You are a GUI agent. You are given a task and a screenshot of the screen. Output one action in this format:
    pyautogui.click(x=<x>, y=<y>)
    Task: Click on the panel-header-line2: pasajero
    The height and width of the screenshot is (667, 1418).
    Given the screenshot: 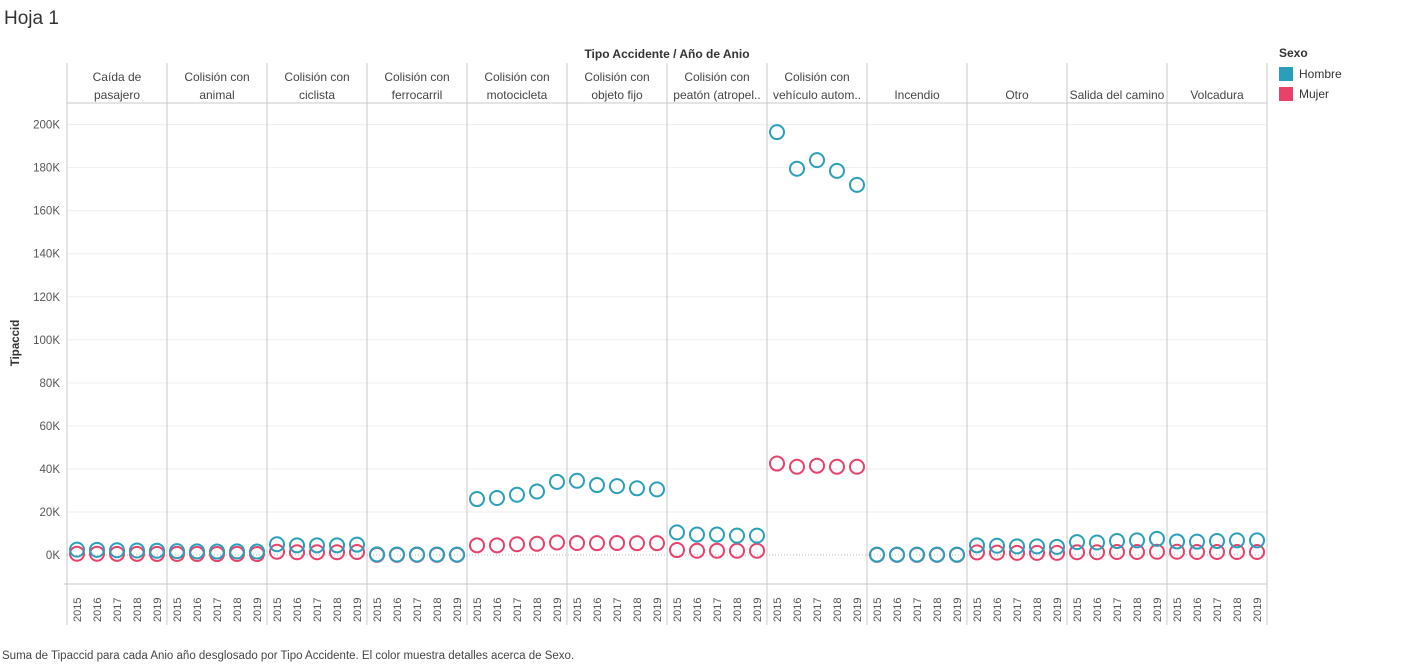 What is the action you would take?
    pyautogui.click(x=117, y=95)
    